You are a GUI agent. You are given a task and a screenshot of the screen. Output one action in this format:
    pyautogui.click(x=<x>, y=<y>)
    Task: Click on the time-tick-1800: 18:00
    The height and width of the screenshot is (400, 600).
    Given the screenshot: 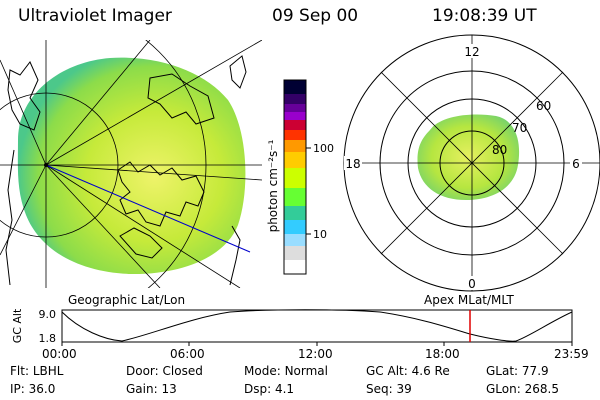 What is the action you would take?
    pyautogui.click(x=442, y=354)
    